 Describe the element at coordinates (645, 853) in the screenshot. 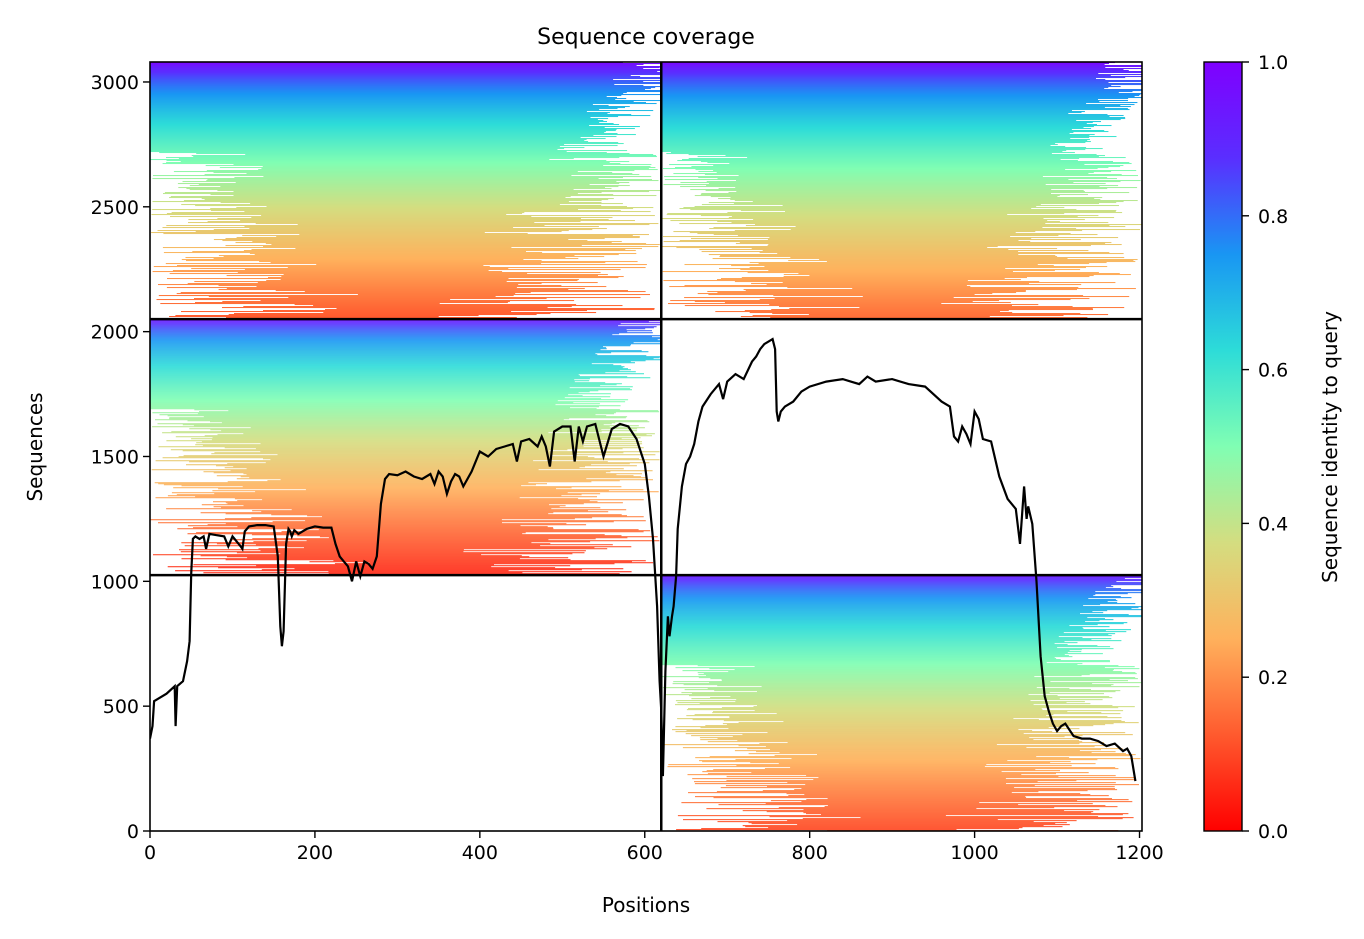

I see `x-tick-label: 600` at that location.